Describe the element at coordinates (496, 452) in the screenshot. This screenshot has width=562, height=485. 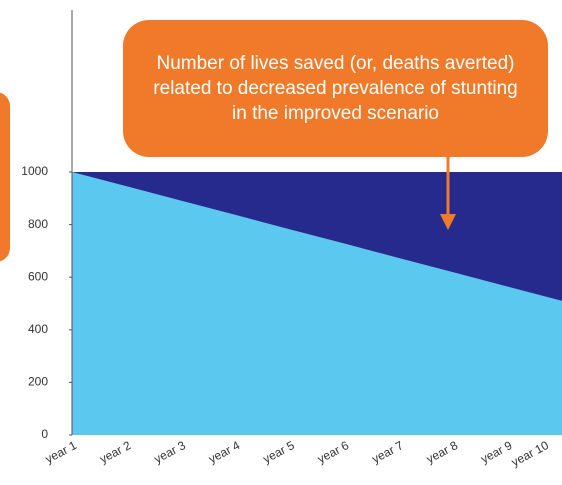
I see `x-tick-label: year 9` at that location.